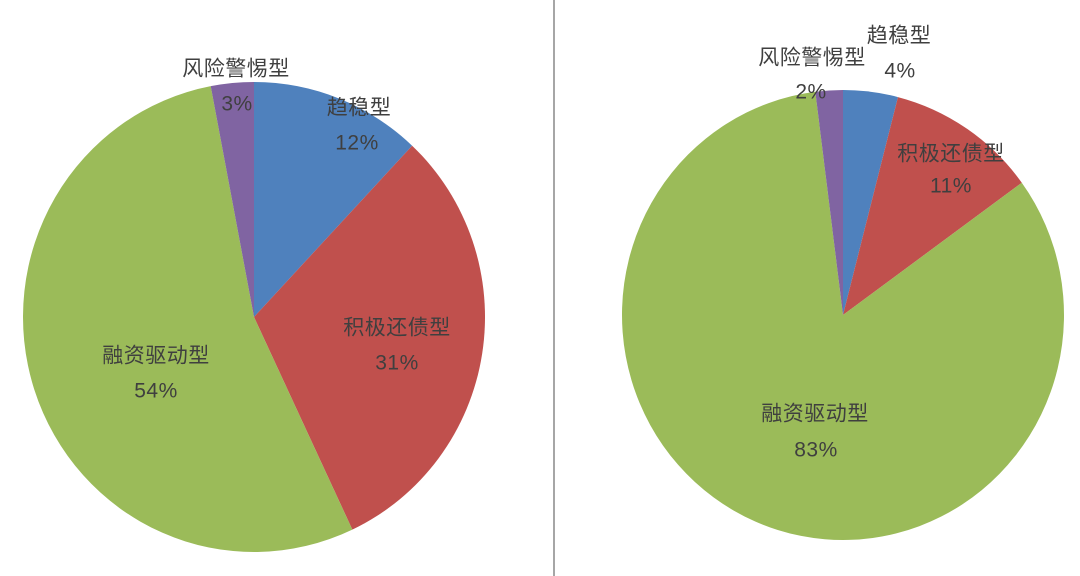 Image resolution: width=1080 pixels, height=576 pixels. What do you see at coordinates (236, 69) in the screenshot?
I see `left-pie-risk-alert-name-label: 风险警惕型` at bounding box center [236, 69].